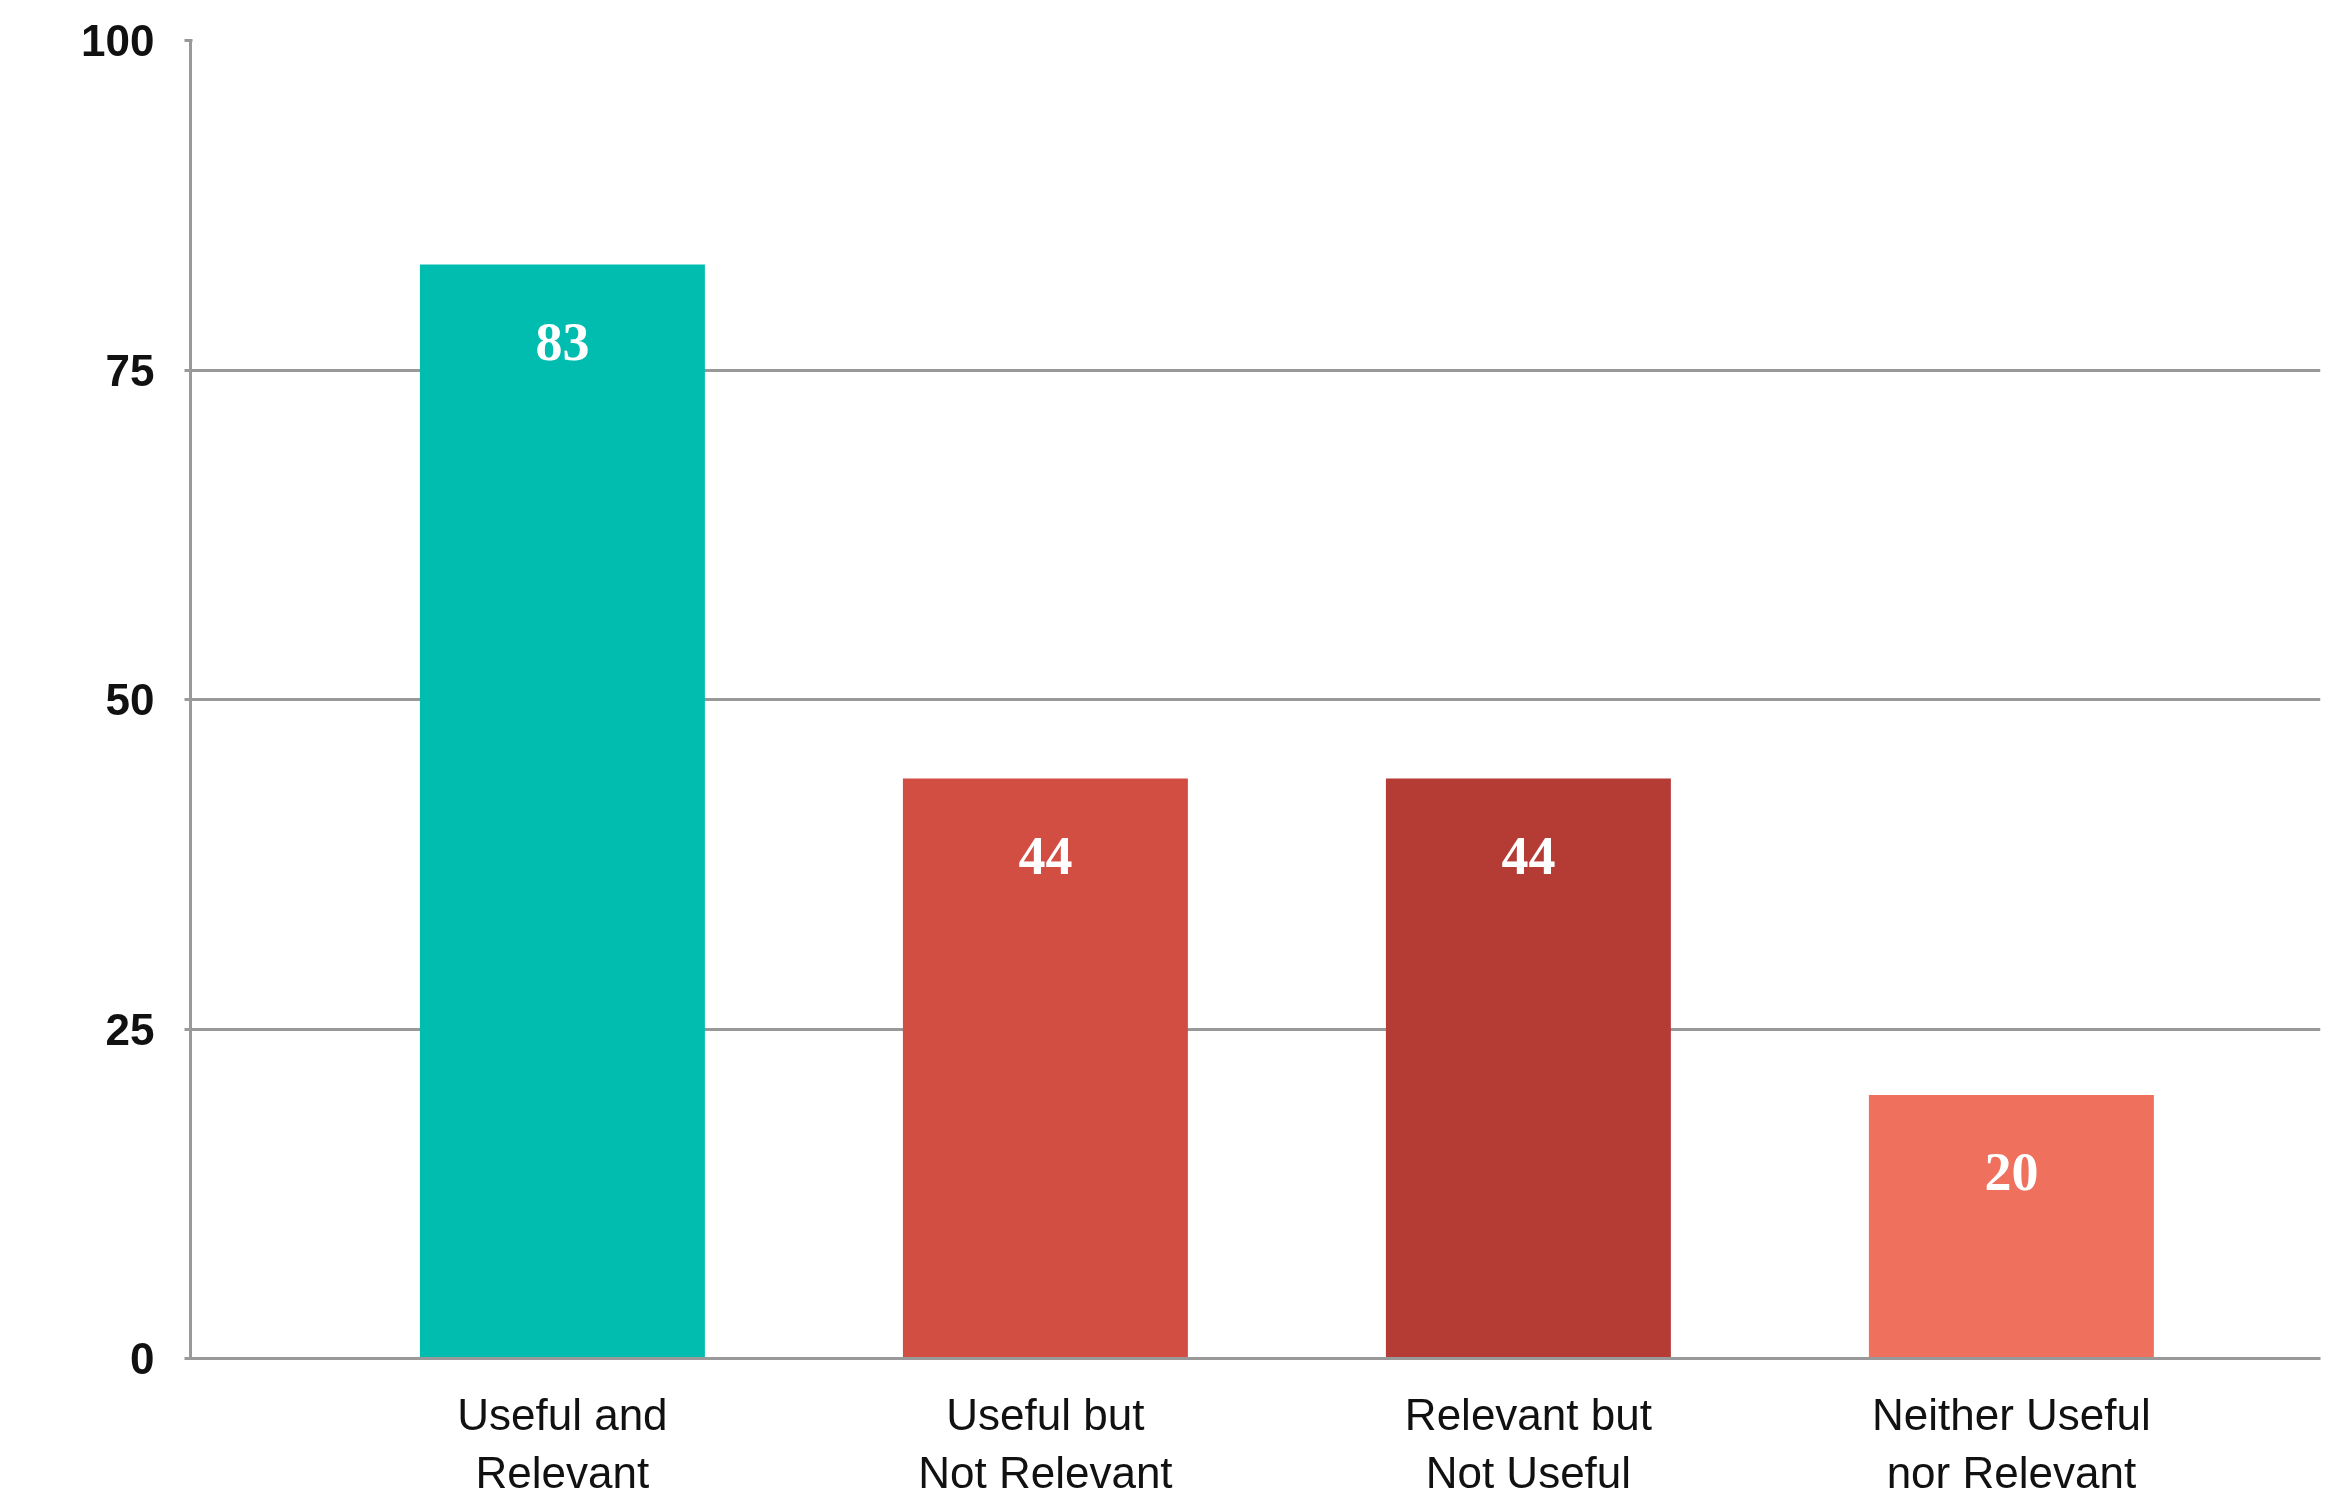 This screenshot has width=2343, height=1511. What do you see at coordinates (2011, 1171) in the screenshot?
I see `data-label: 20` at bounding box center [2011, 1171].